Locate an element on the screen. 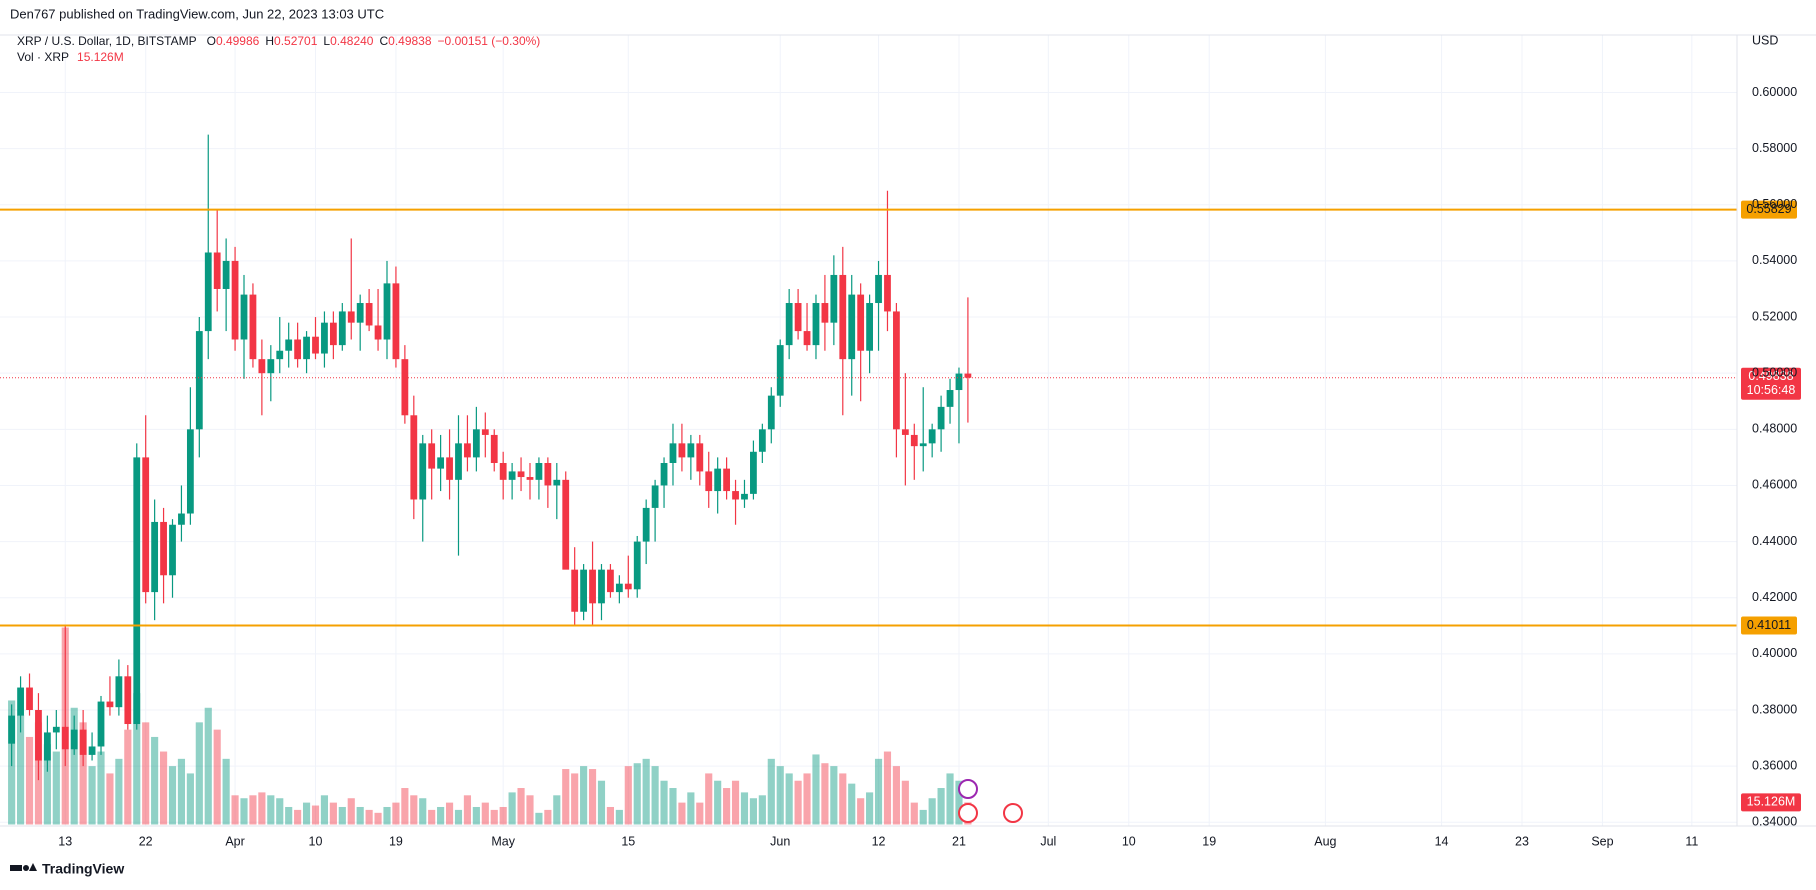 This screenshot has width=1816, height=890. brand: TradingView is located at coordinates (83, 869).